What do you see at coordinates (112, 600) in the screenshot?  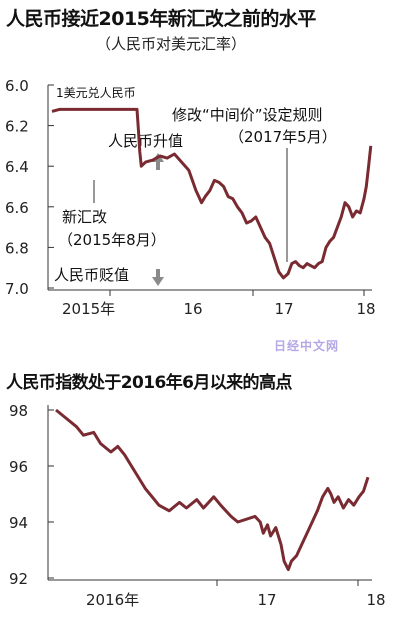 I see `x-tick-label: 2016年` at bounding box center [112, 600].